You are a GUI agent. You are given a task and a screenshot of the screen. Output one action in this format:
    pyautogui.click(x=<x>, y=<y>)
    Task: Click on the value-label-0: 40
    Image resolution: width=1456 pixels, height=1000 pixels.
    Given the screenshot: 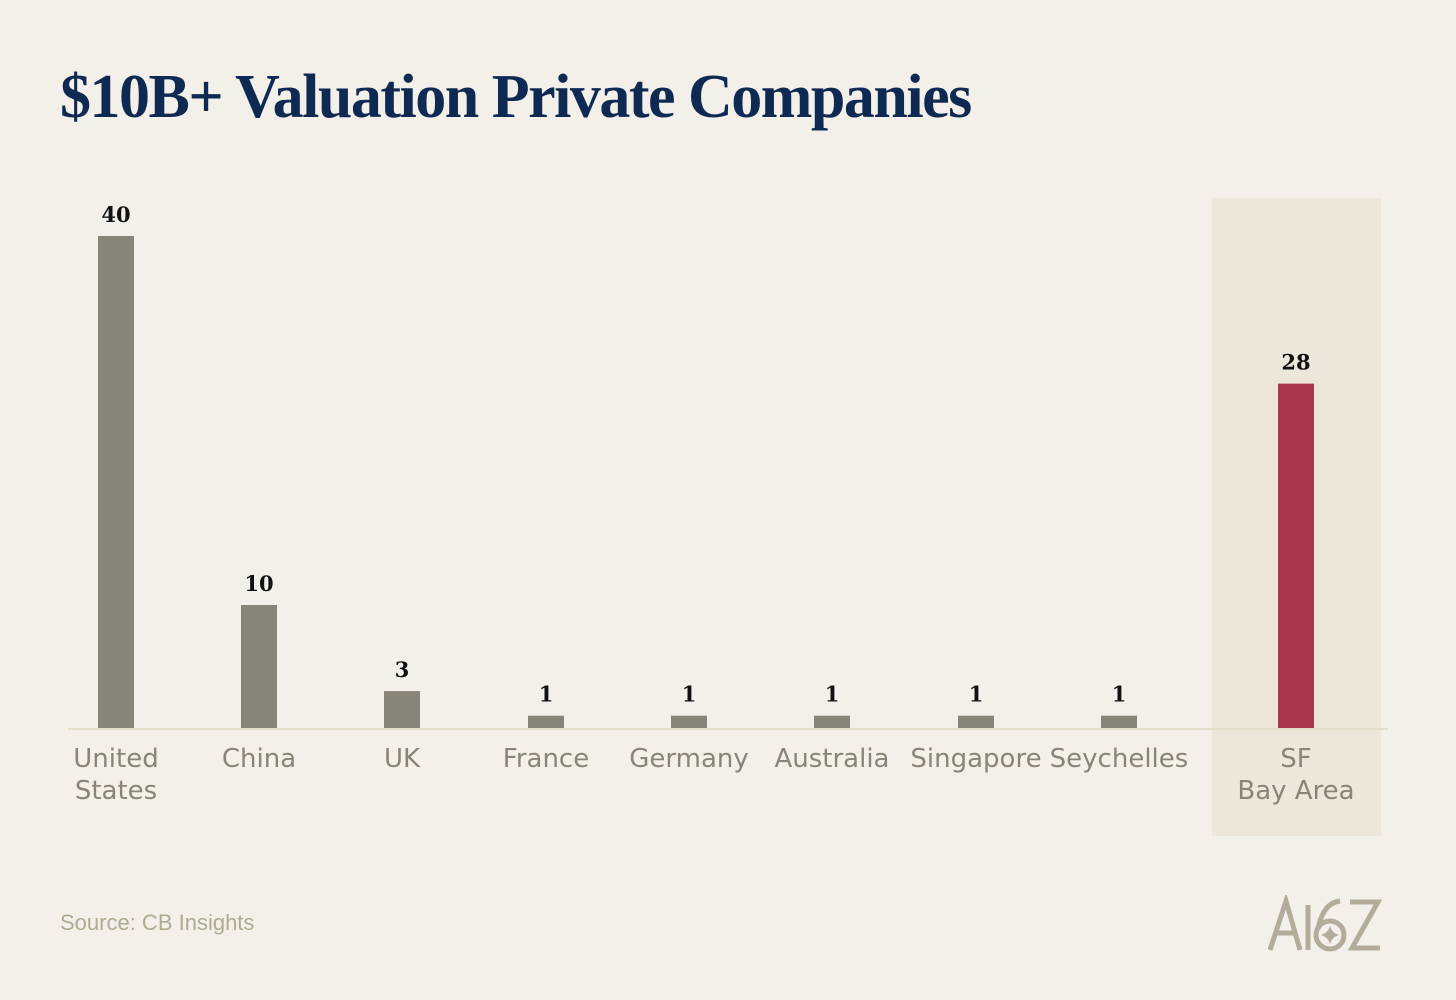 What is the action you would take?
    pyautogui.click(x=115, y=214)
    